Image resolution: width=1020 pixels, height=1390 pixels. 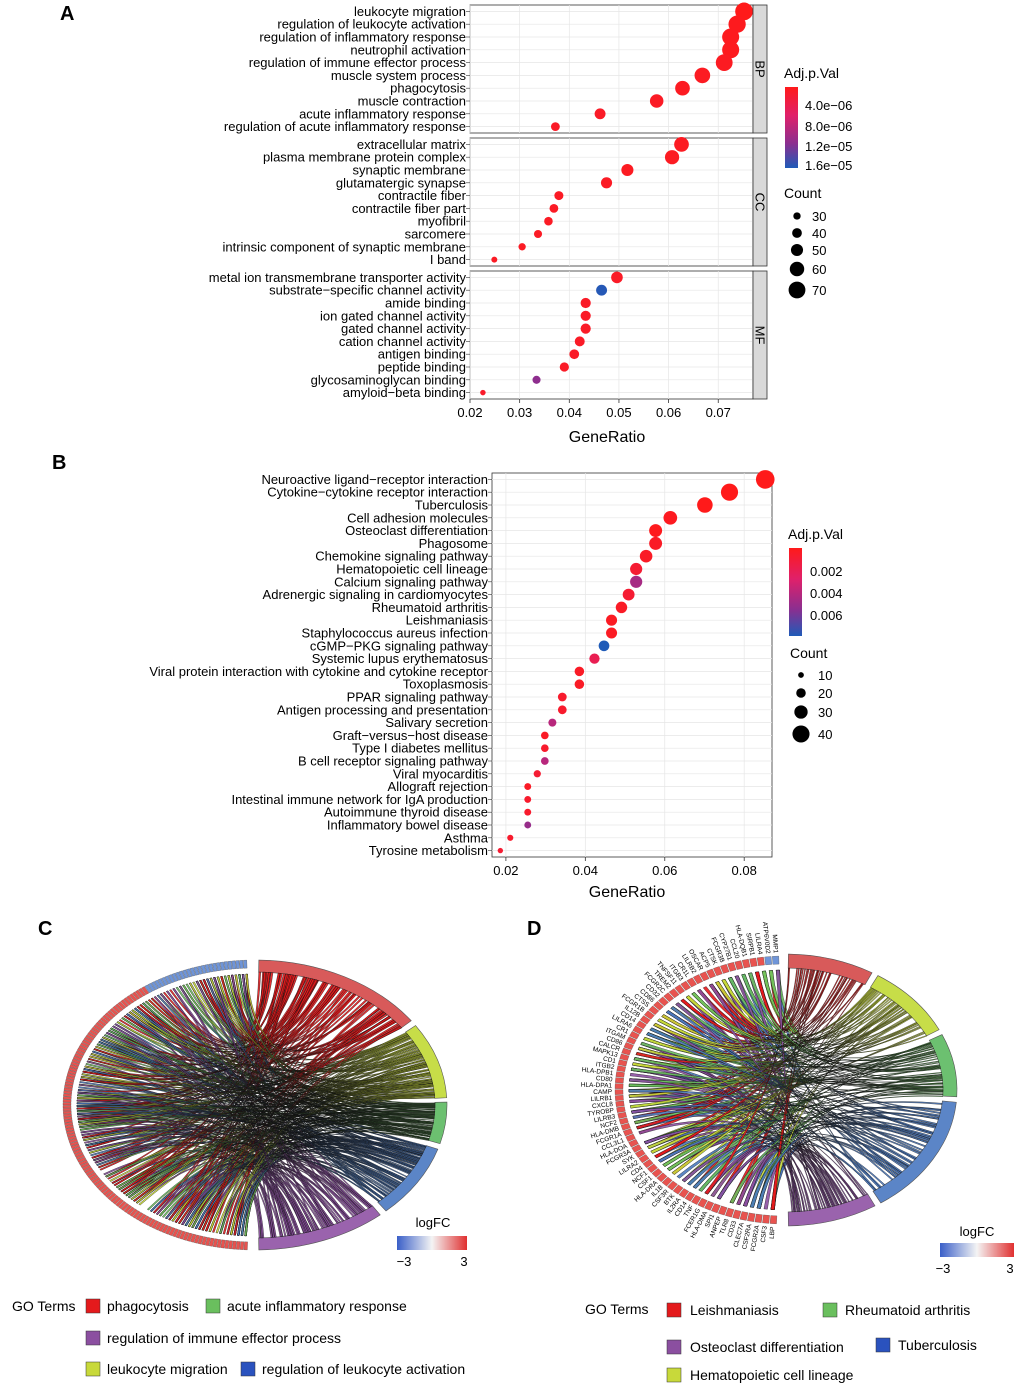 I want to click on panel-b-dot-asthma, so click(x=510, y=837).